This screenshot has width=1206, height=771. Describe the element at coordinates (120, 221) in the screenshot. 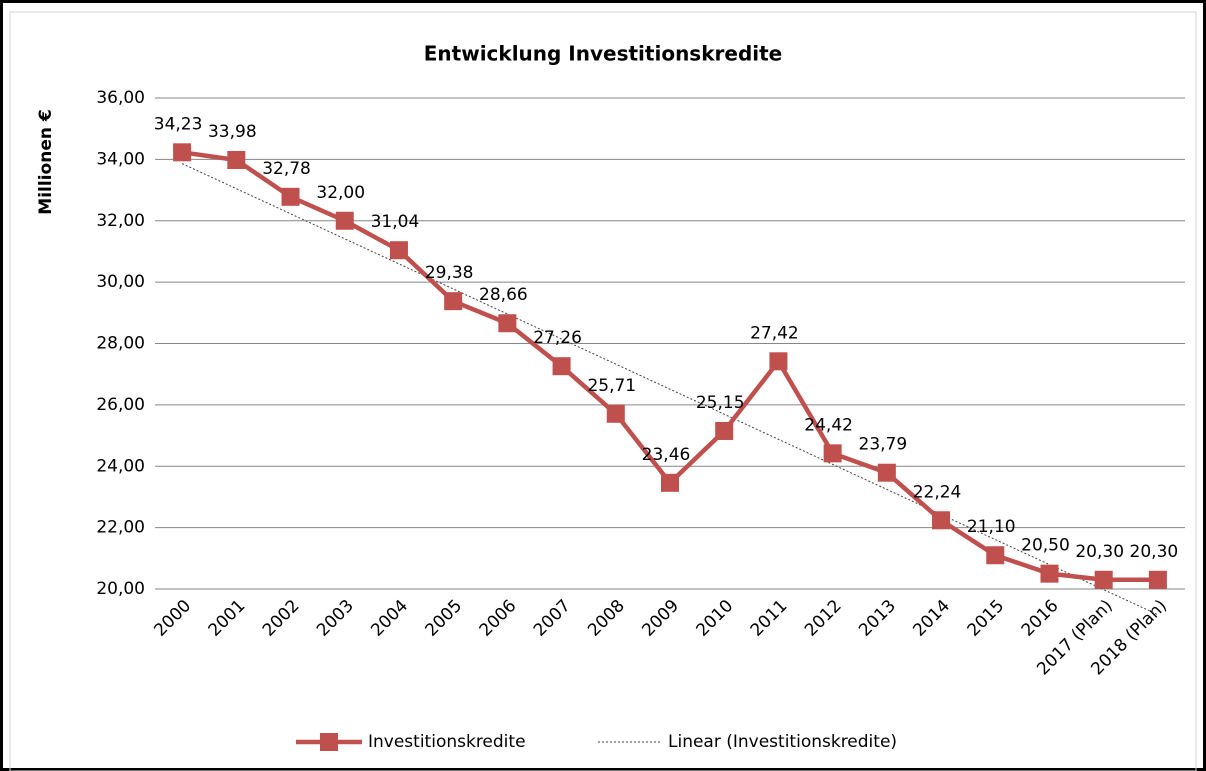

I see `y-tick-label: 32,00` at that location.